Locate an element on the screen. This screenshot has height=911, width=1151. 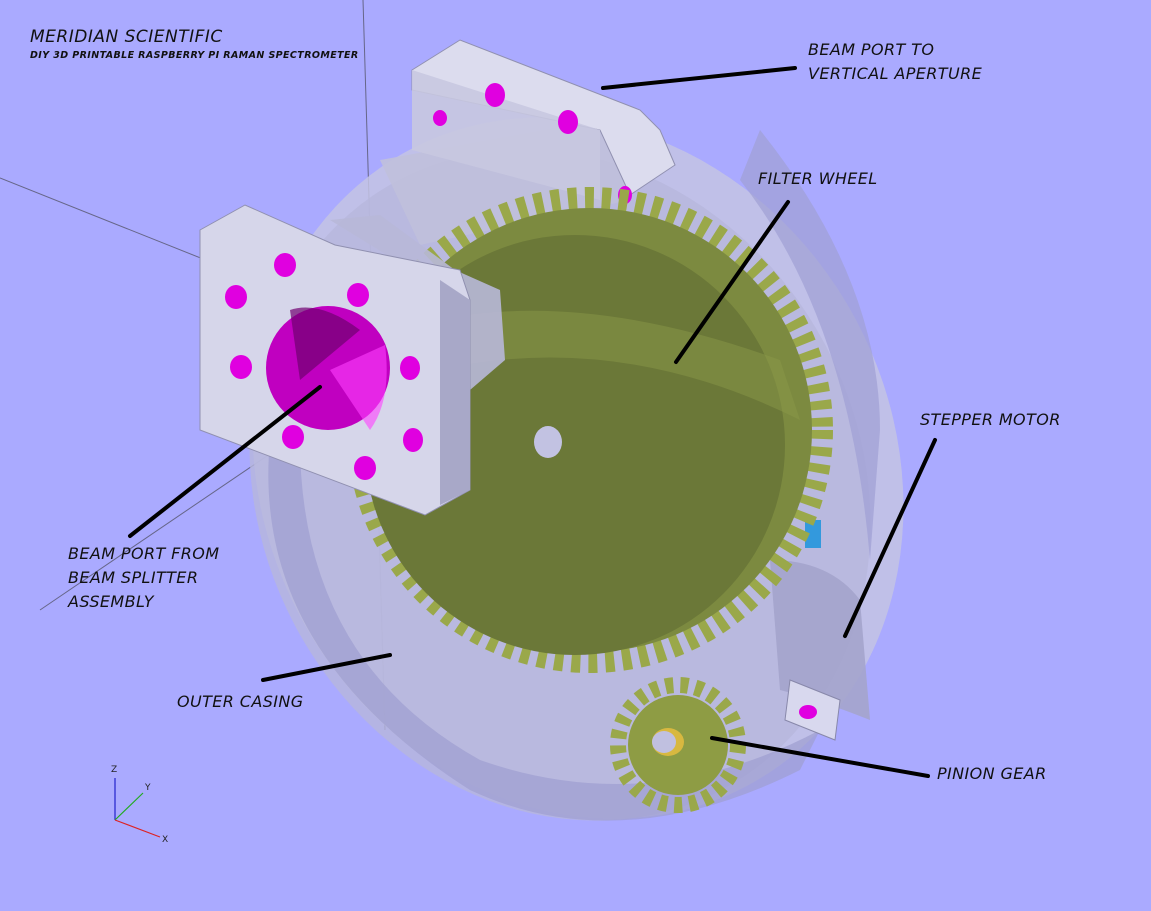
label-line: BEAM PORT TO is located at coordinates (871, 49).